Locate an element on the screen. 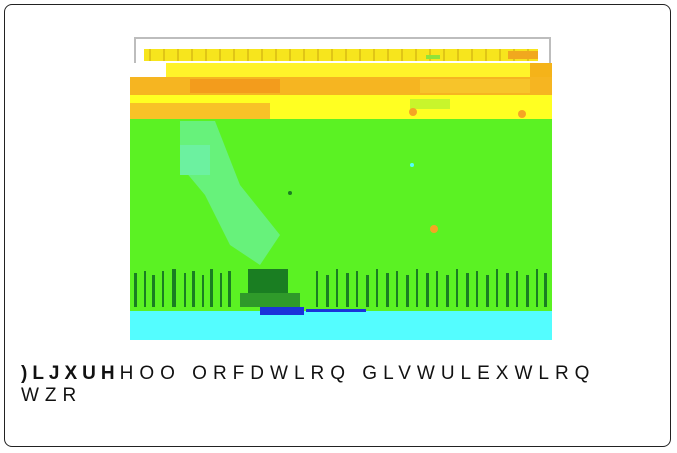 This screenshot has width=677, height=453. second-row-orange-tip is located at coordinates (541, 70).